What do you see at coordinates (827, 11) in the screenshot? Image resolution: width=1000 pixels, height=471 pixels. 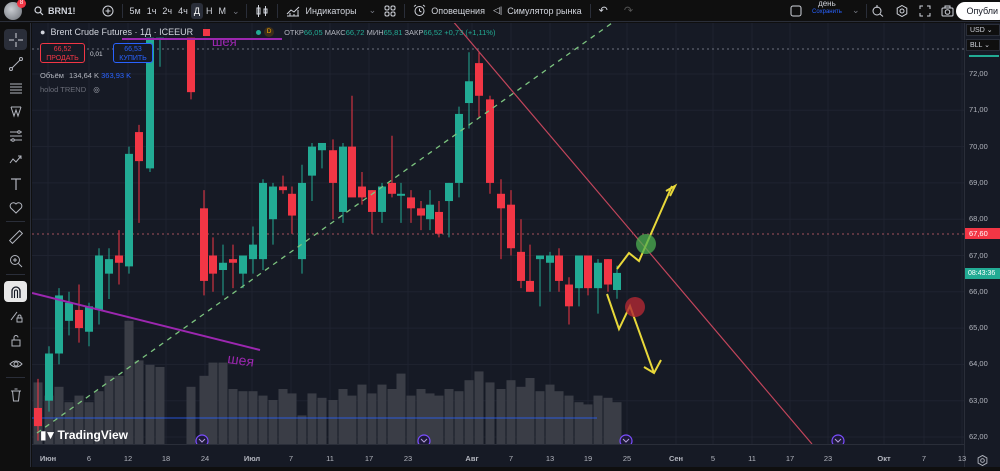 I see `layout-name-button: день Сохранить` at bounding box center [827, 11].